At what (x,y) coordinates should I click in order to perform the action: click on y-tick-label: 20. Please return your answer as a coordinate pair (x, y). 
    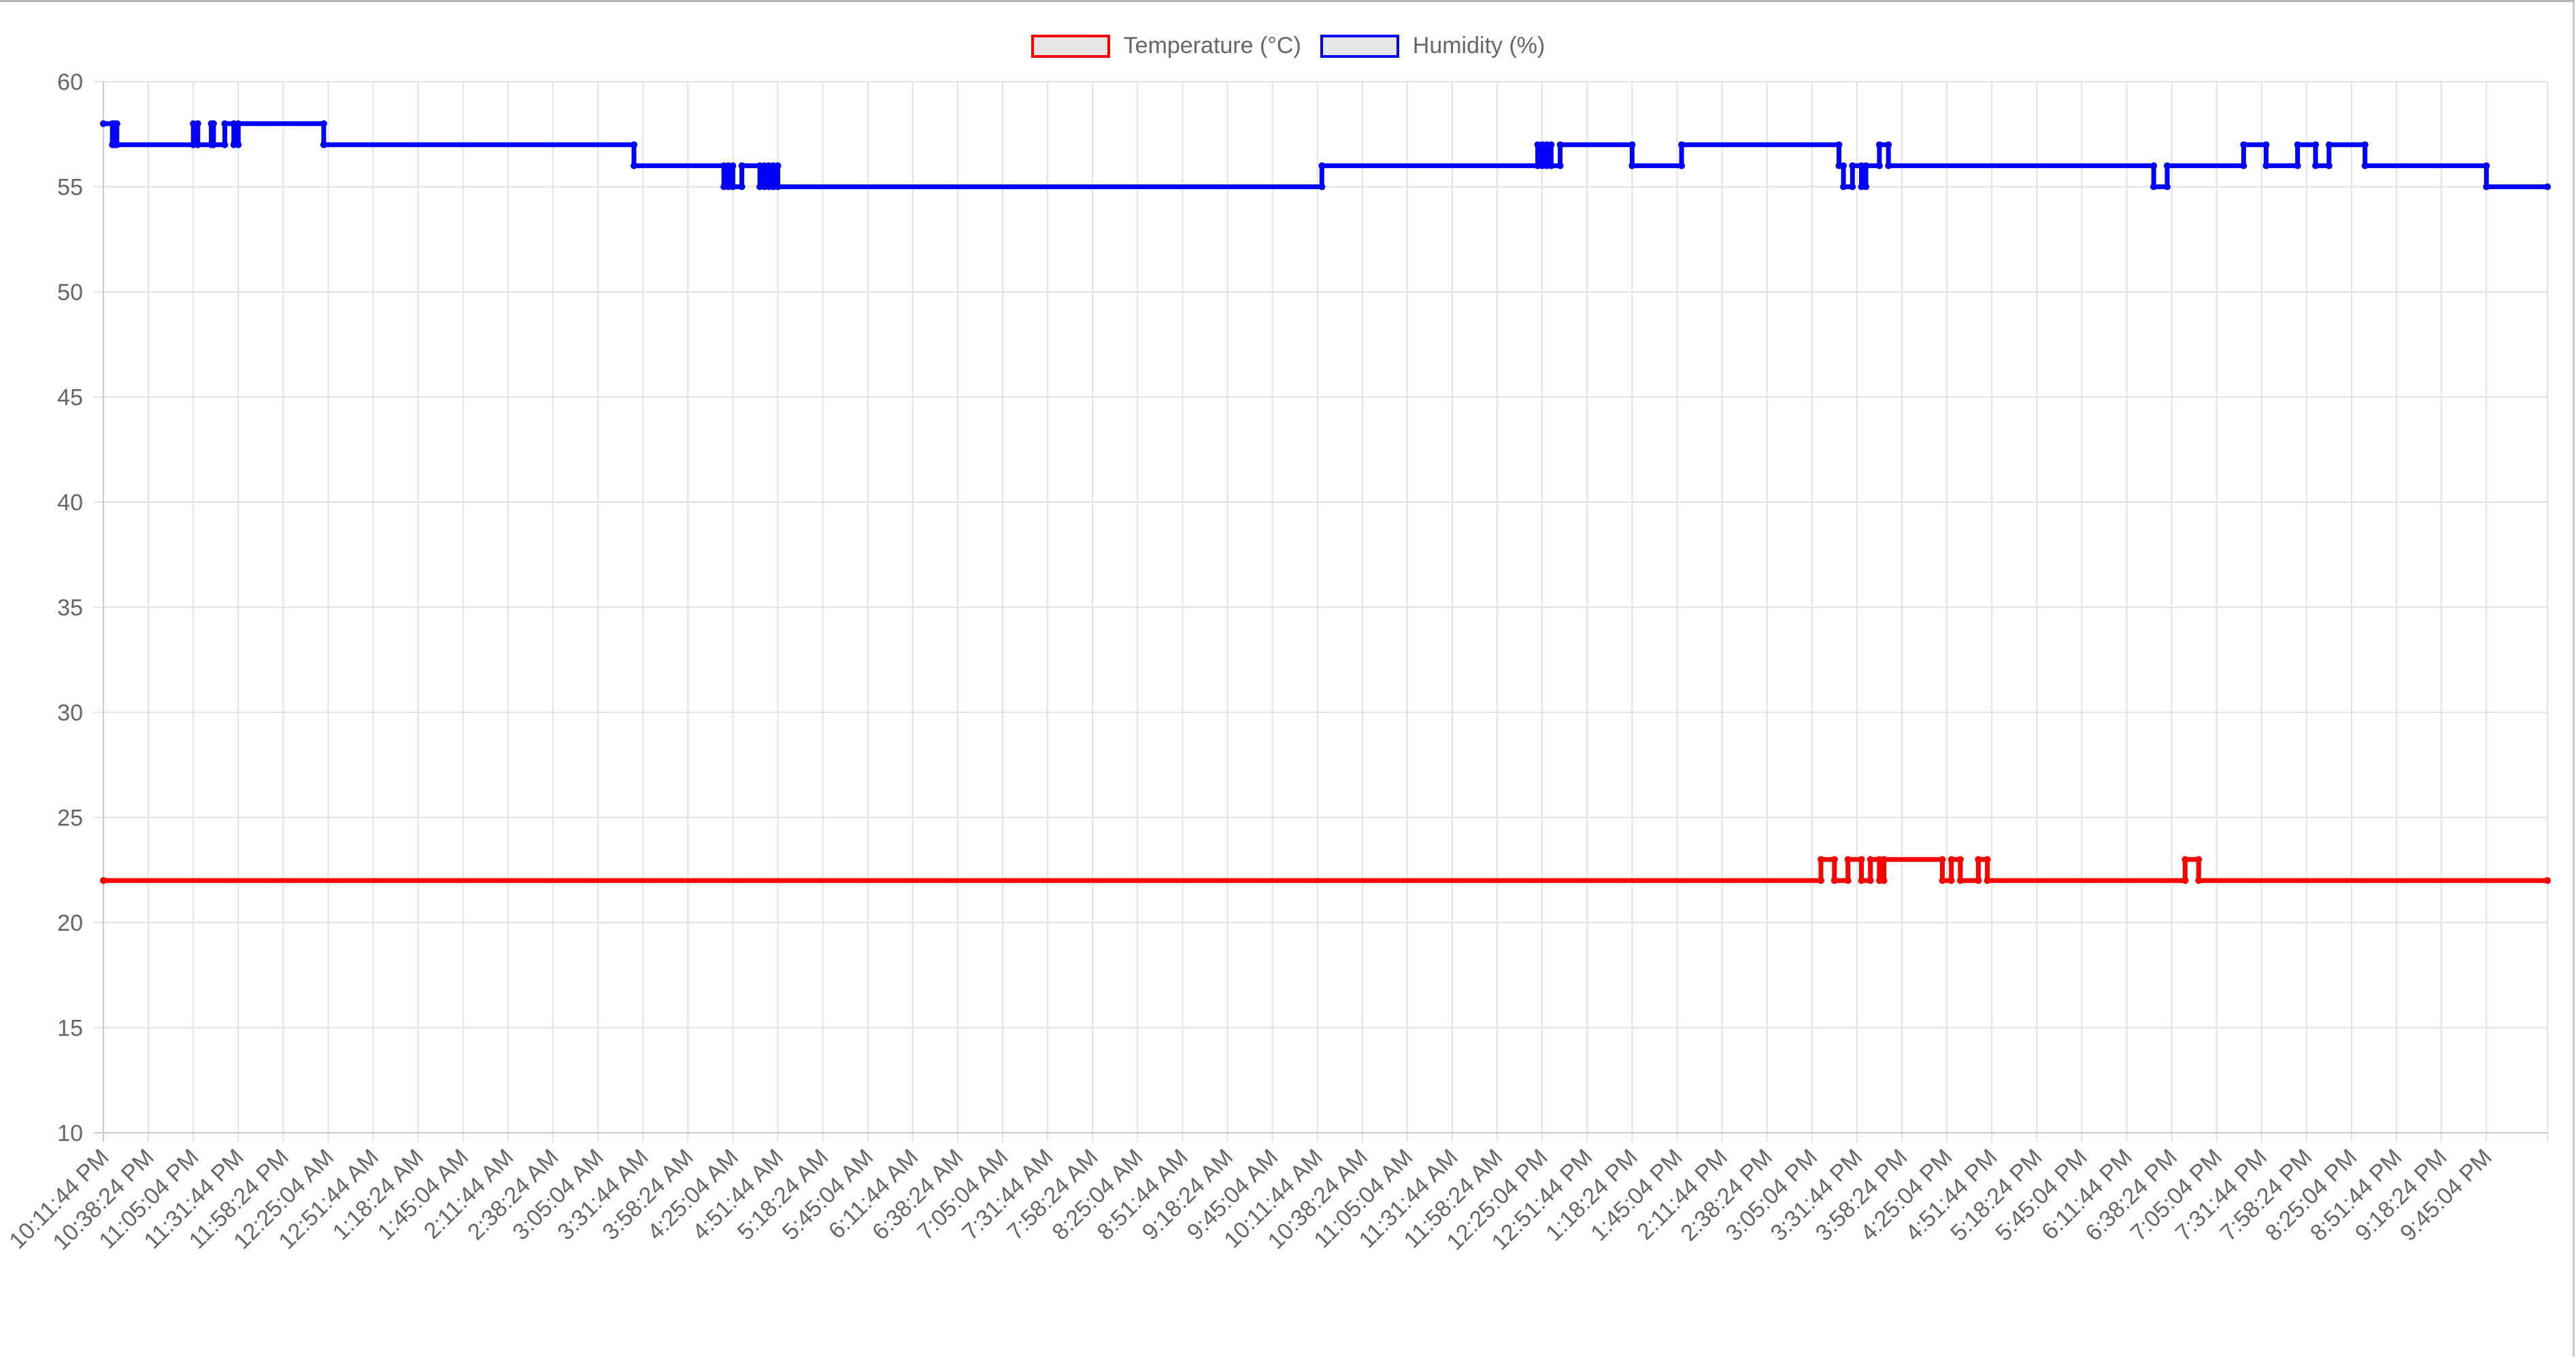
    Looking at the image, I should click on (70, 923).